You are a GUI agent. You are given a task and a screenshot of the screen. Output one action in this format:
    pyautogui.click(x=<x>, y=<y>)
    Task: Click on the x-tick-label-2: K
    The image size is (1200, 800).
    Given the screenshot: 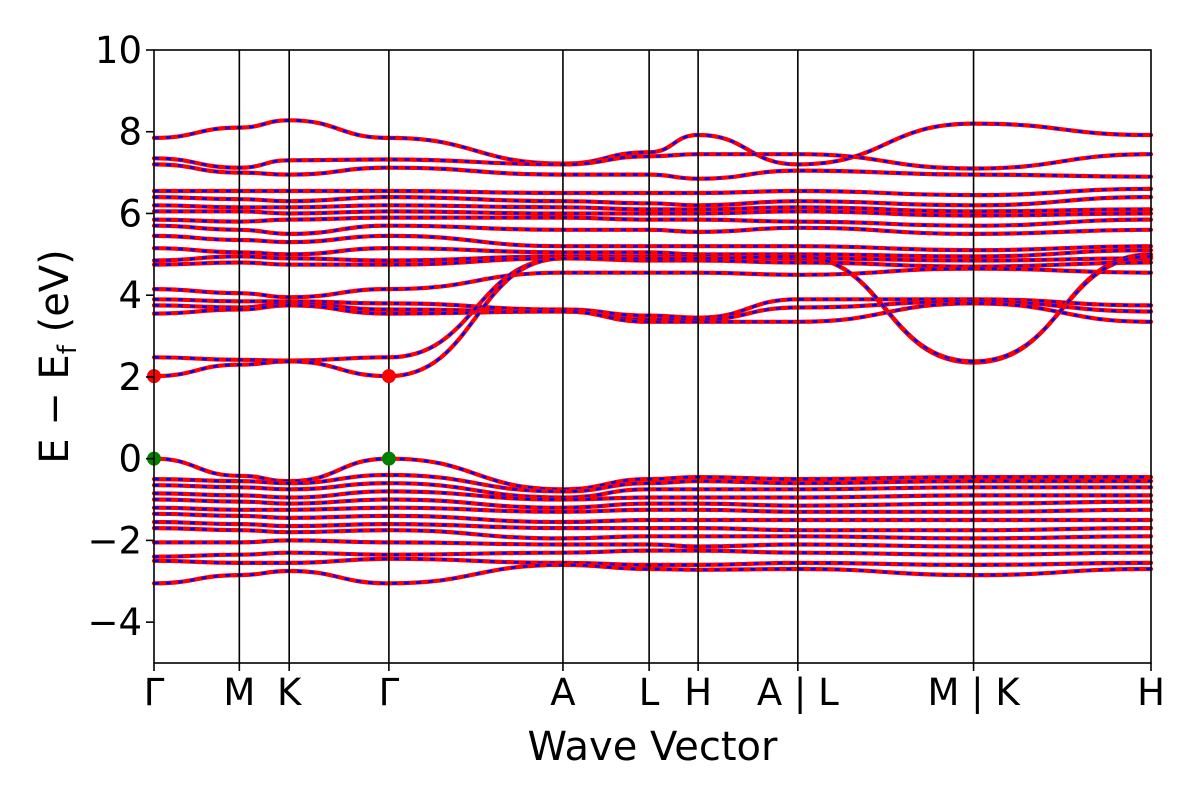 What is the action you would take?
    pyautogui.click(x=290, y=692)
    